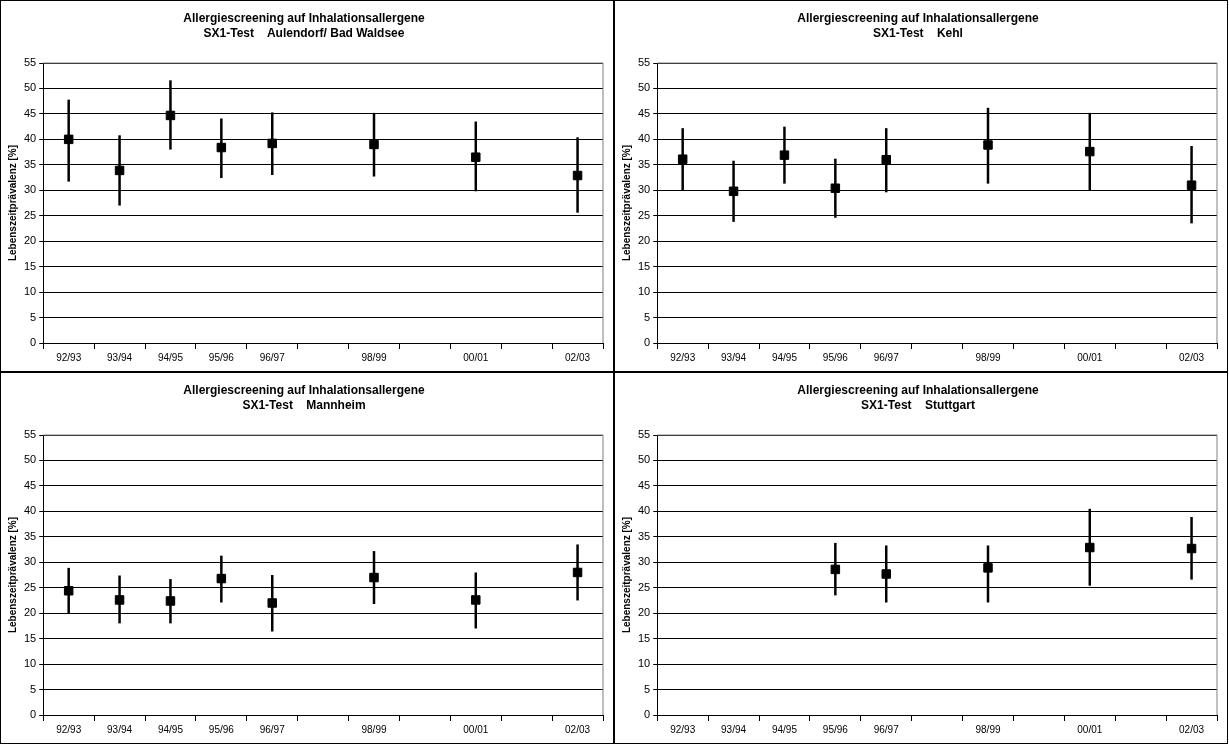 Image resolution: width=1229 pixels, height=744 pixels. What do you see at coordinates (304, 404) in the screenshot?
I see `chart-subtitle: SX1-Test Mannheim` at bounding box center [304, 404].